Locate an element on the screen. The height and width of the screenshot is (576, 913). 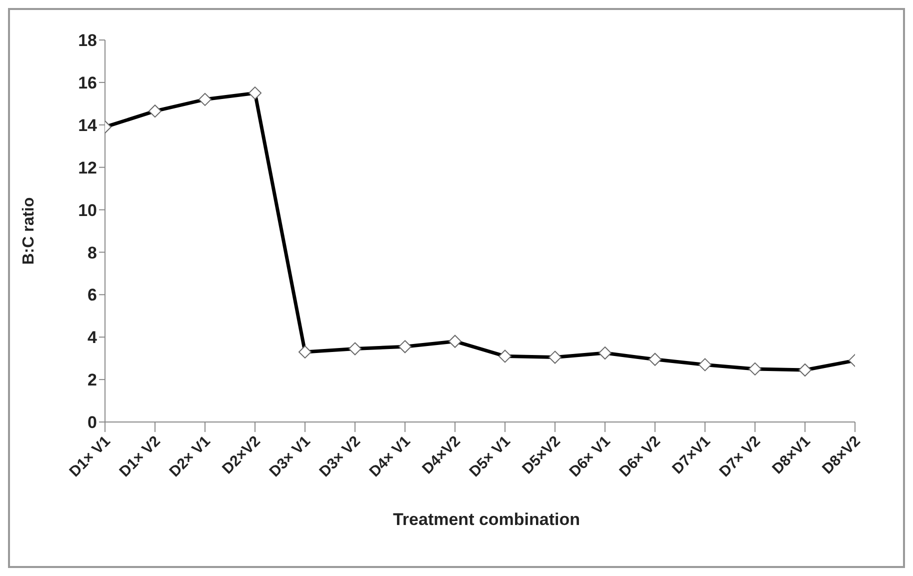
x-tick-label: D6× V1 is located at coordinates (590, 456).